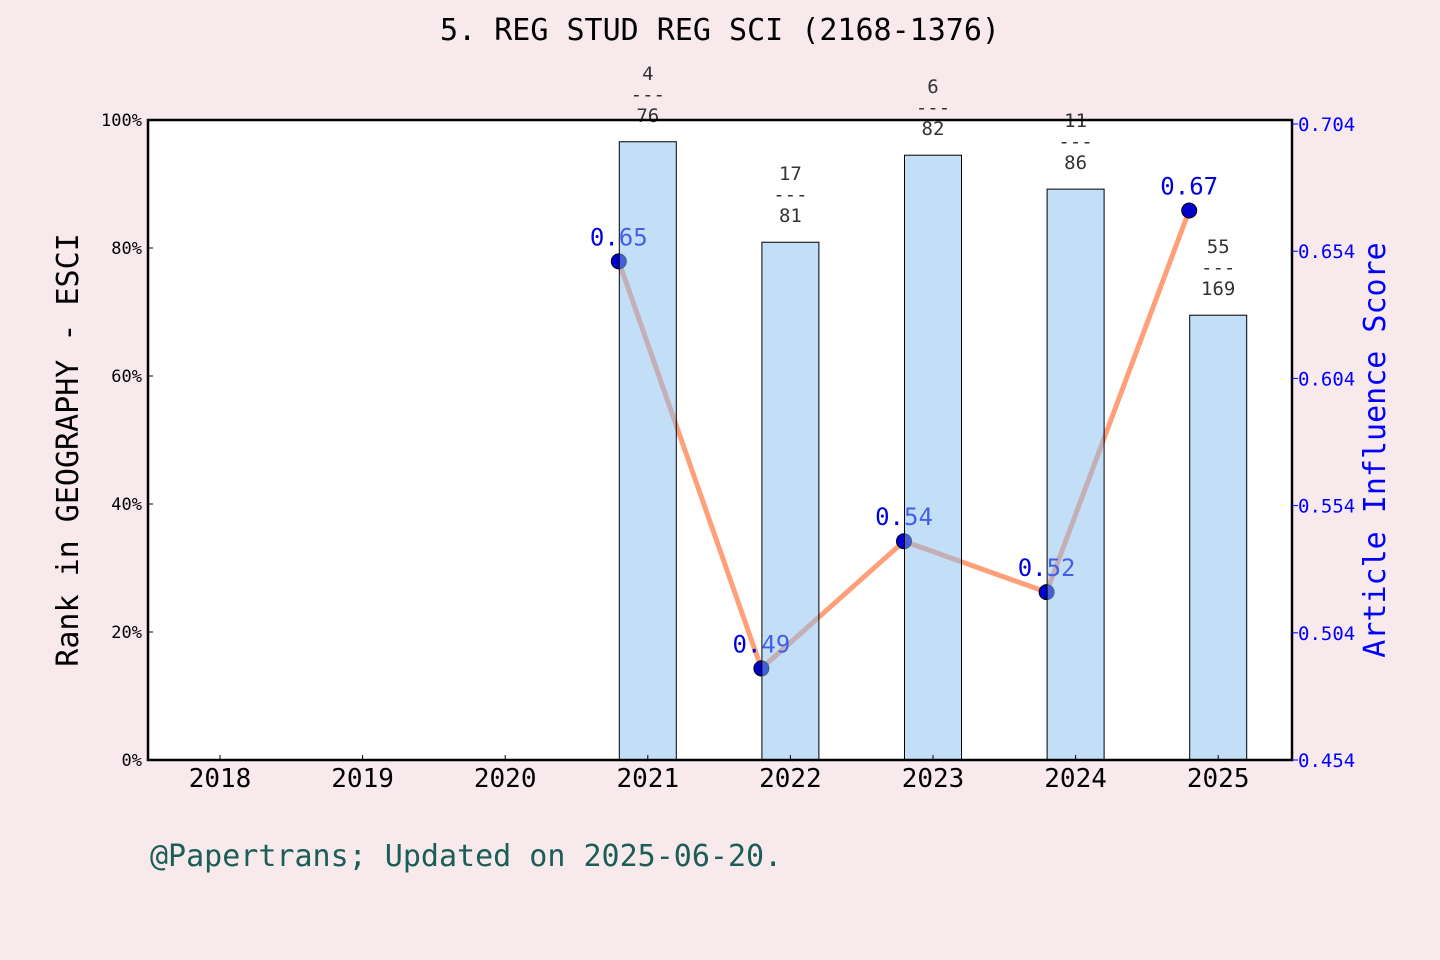 Image resolution: width=1440 pixels, height=960 pixels. What do you see at coordinates (220, 779) in the screenshot?
I see `x-tick-label: 2018` at bounding box center [220, 779].